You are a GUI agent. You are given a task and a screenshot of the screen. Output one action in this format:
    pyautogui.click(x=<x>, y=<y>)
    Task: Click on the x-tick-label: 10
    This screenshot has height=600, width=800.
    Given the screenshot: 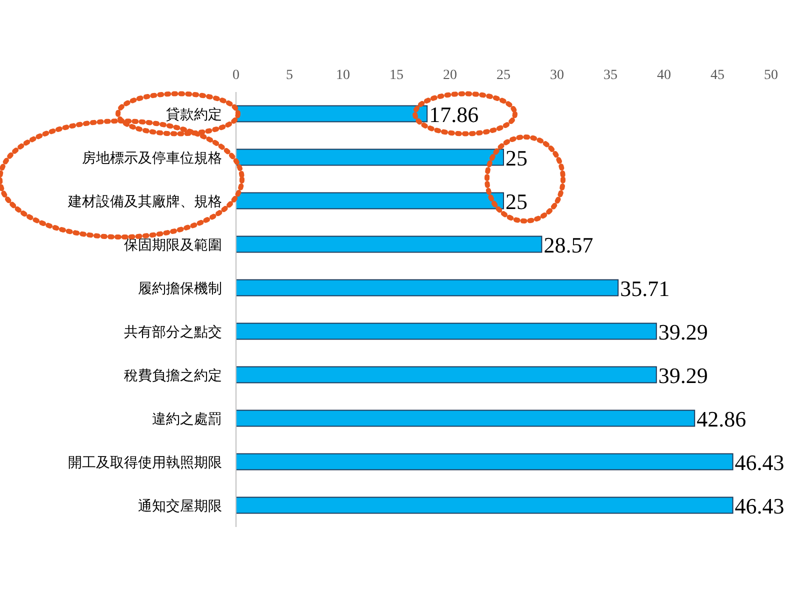 What is the action you would take?
    pyautogui.click(x=343, y=75)
    